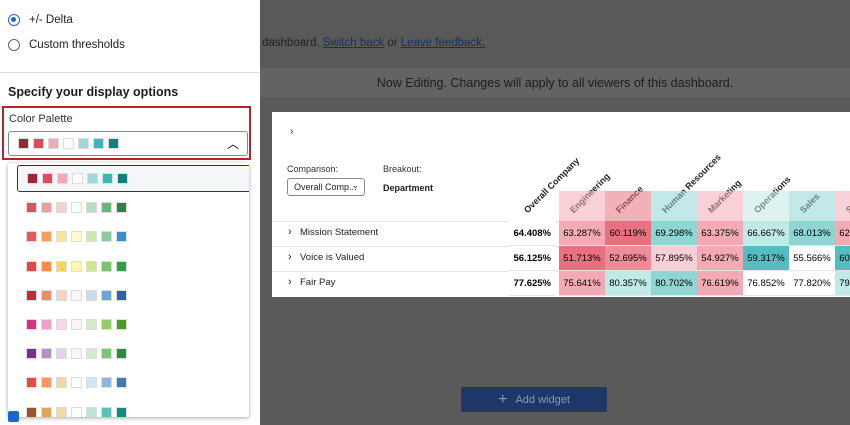 This screenshot has width=850, height=425. I want to click on heat-cell: 80.357%, so click(628, 283).